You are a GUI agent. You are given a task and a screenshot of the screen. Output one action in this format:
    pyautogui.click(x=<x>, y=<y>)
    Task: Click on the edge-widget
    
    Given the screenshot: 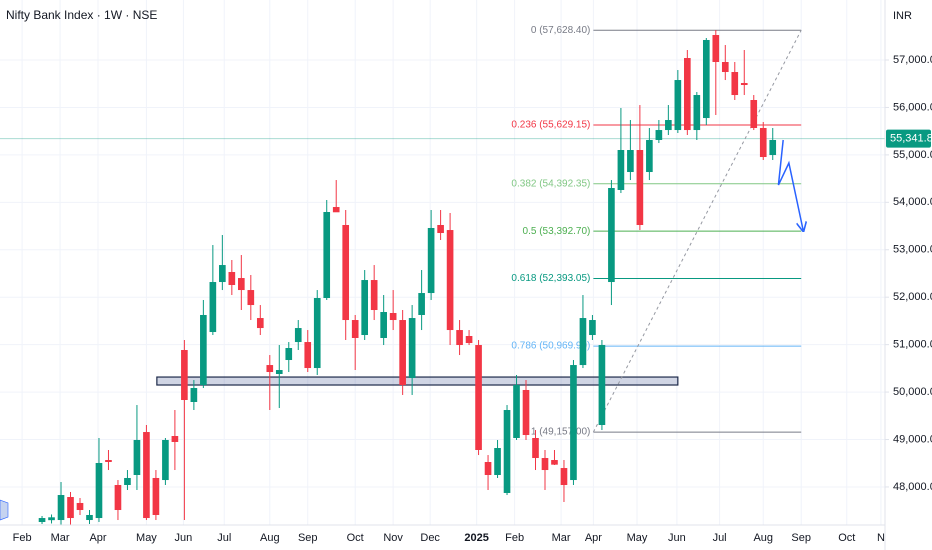 What is the action you would take?
    pyautogui.click(x=4, y=510)
    